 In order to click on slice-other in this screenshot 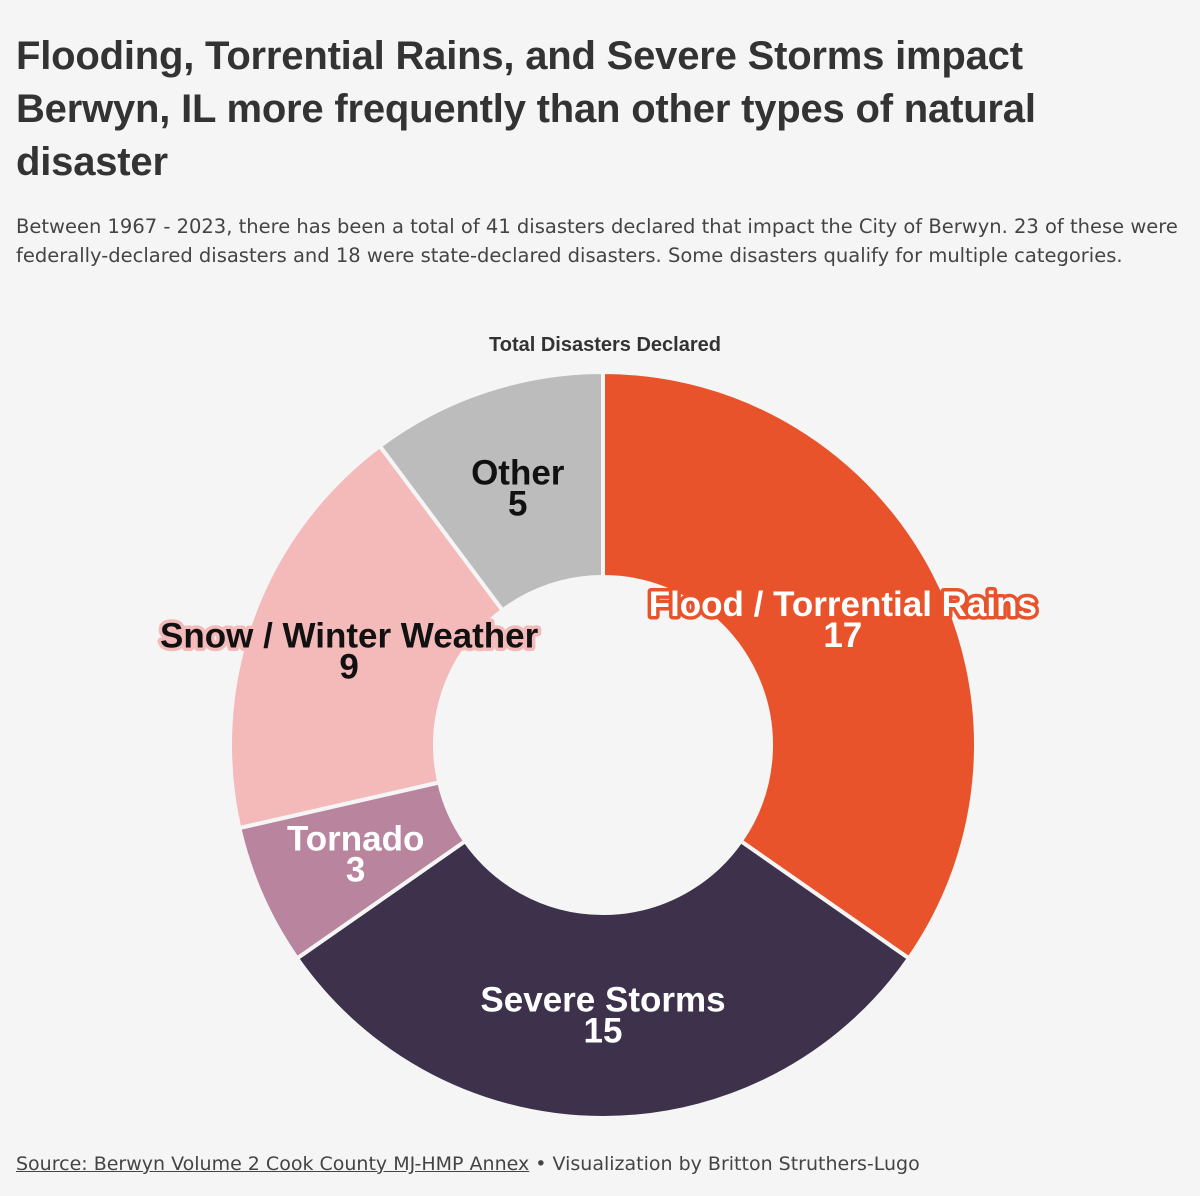, I will do `click(491, 491)`.